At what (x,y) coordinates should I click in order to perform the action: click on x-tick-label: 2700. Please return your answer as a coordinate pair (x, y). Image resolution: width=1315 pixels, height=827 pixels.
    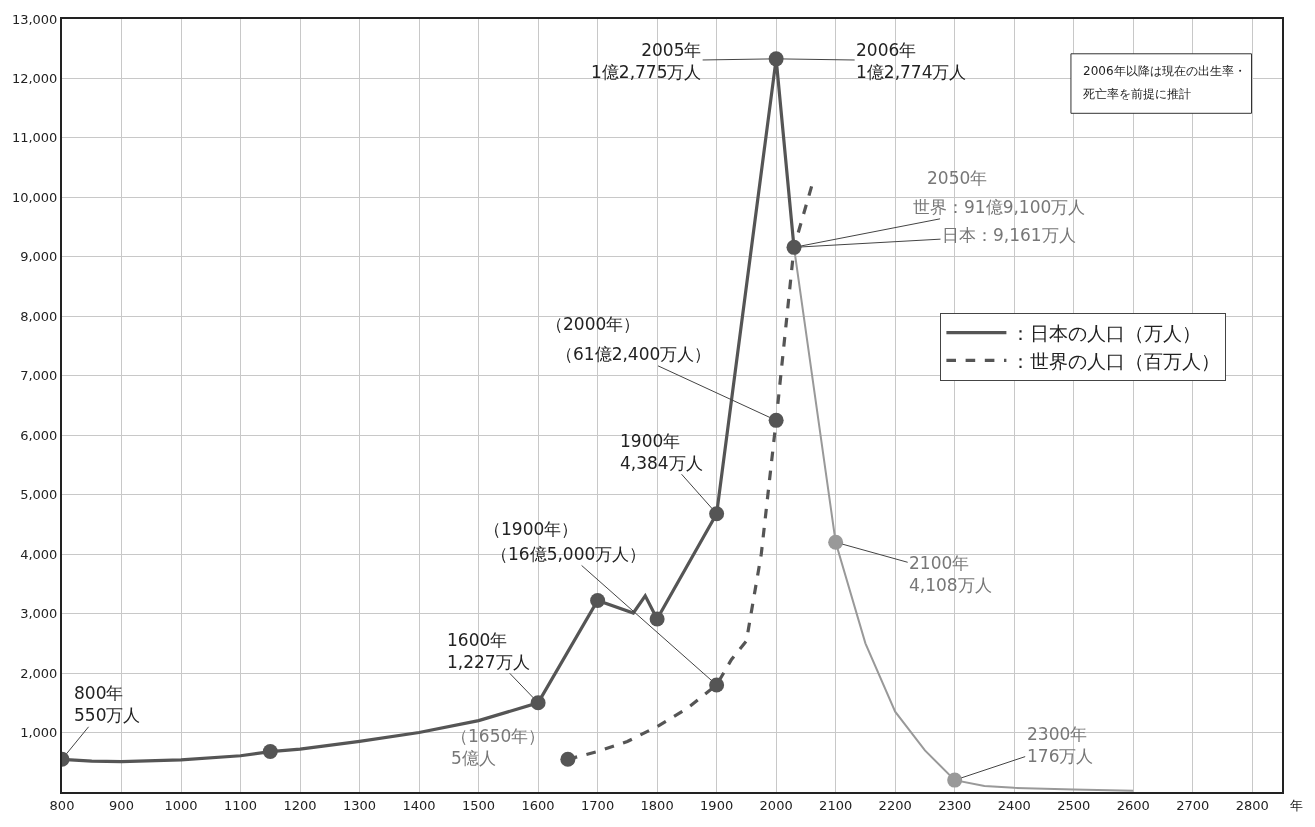
    Looking at the image, I should click on (1193, 805).